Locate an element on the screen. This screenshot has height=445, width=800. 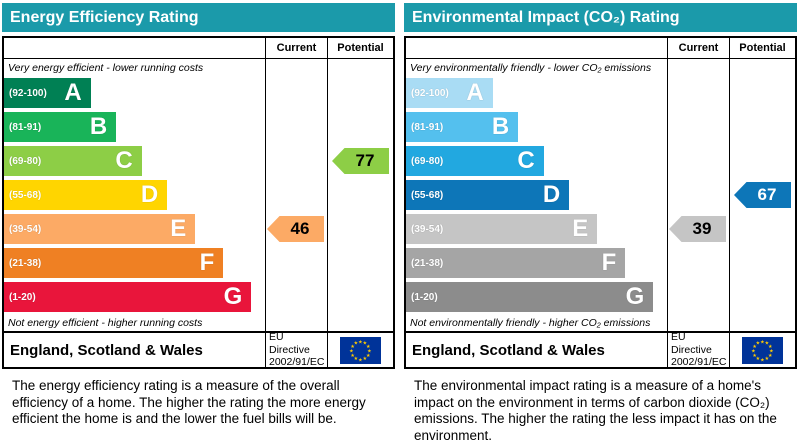
current-rating-arrow: 39 is located at coordinates (697, 229).